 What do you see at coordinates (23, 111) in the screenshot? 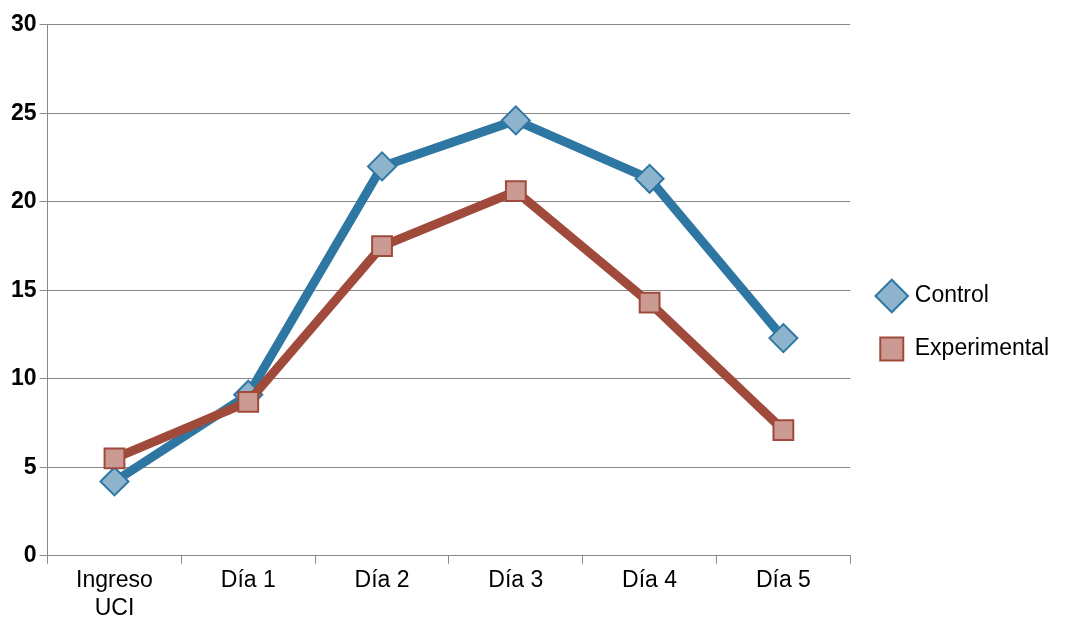
I see `y-tick-label: 25` at bounding box center [23, 111].